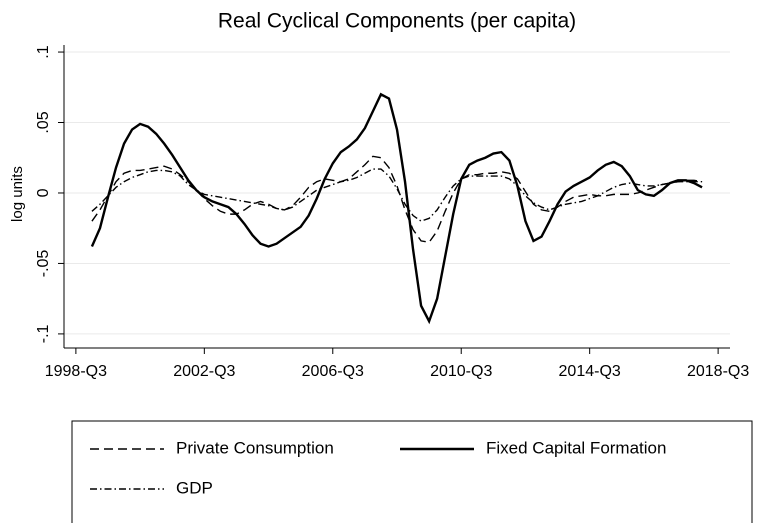 The image size is (759, 523). What do you see at coordinates (43, 264) in the screenshot?
I see `y-tick-label: -.05` at bounding box center [43, 264].